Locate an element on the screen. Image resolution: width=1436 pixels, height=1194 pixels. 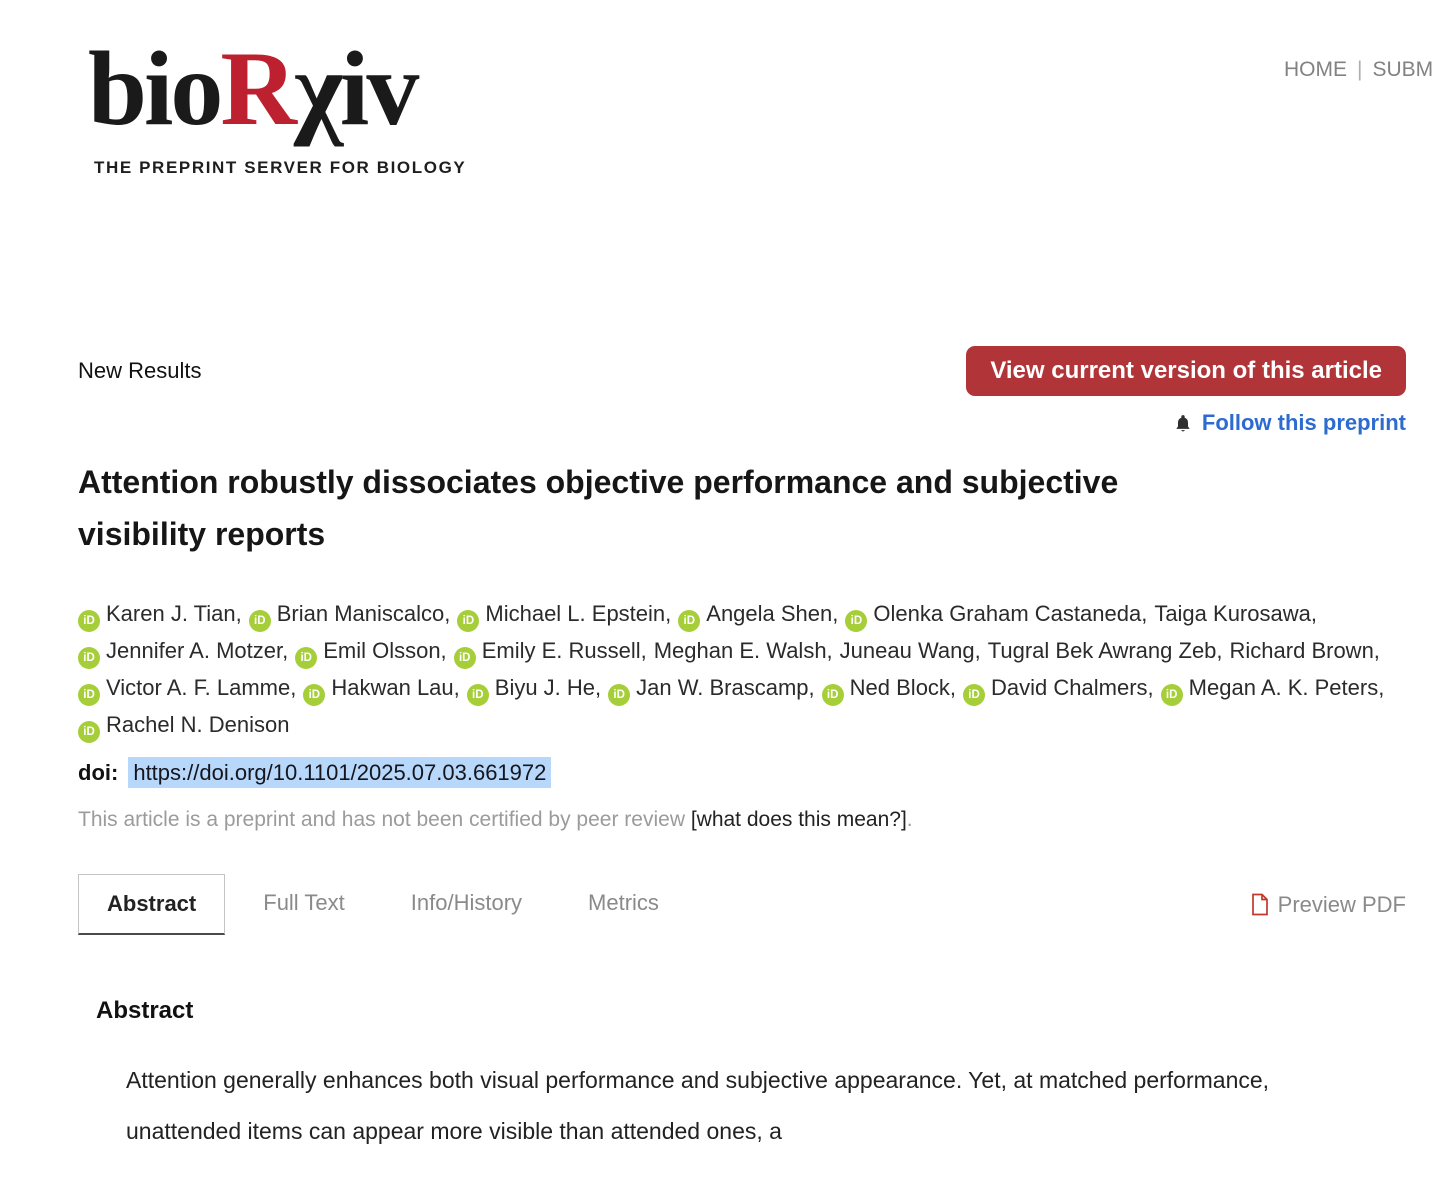
author-link: Richard Brown, is located at coordinates (1305, 651).